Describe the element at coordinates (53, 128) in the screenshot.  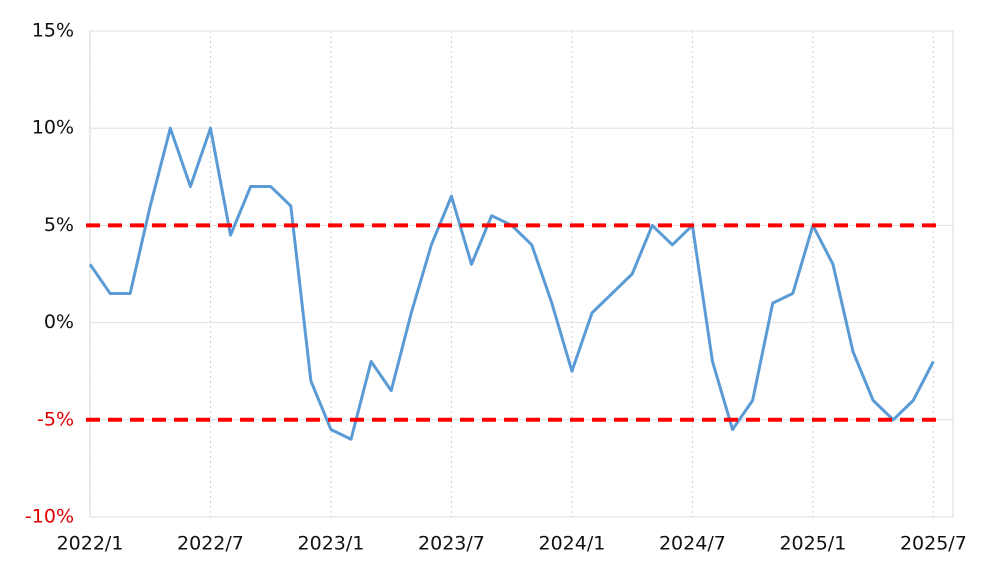
I see `y-tick-label: 10%` at that location.